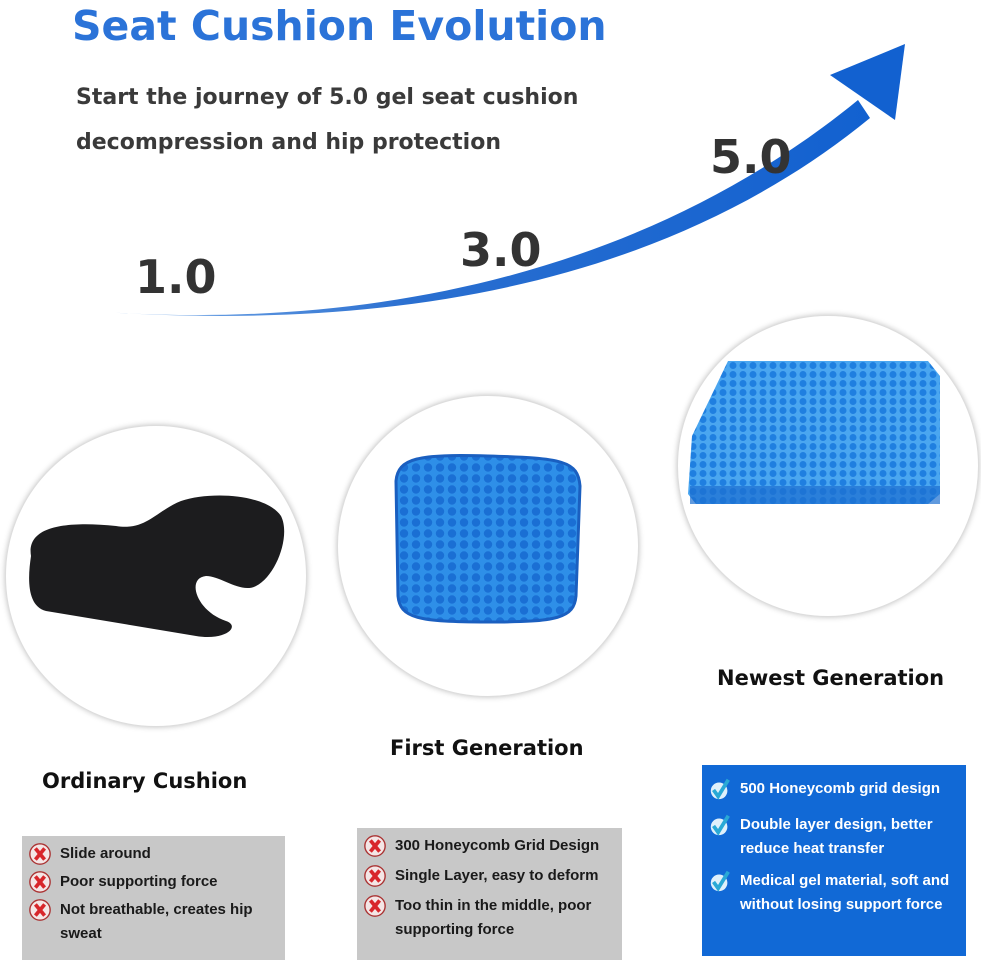 The height and width of the screenshot is (963, 981). I want to click on newest-generation-image, so click(828, 466).